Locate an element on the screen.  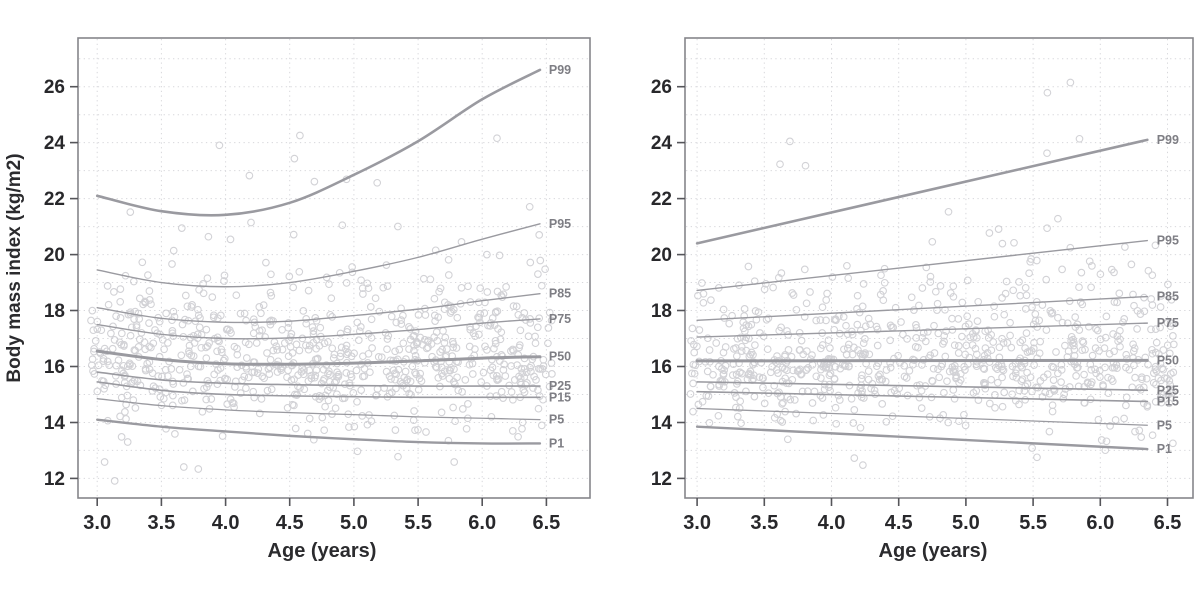
percentile-curve-P85 is located at coordinates (318, 308).